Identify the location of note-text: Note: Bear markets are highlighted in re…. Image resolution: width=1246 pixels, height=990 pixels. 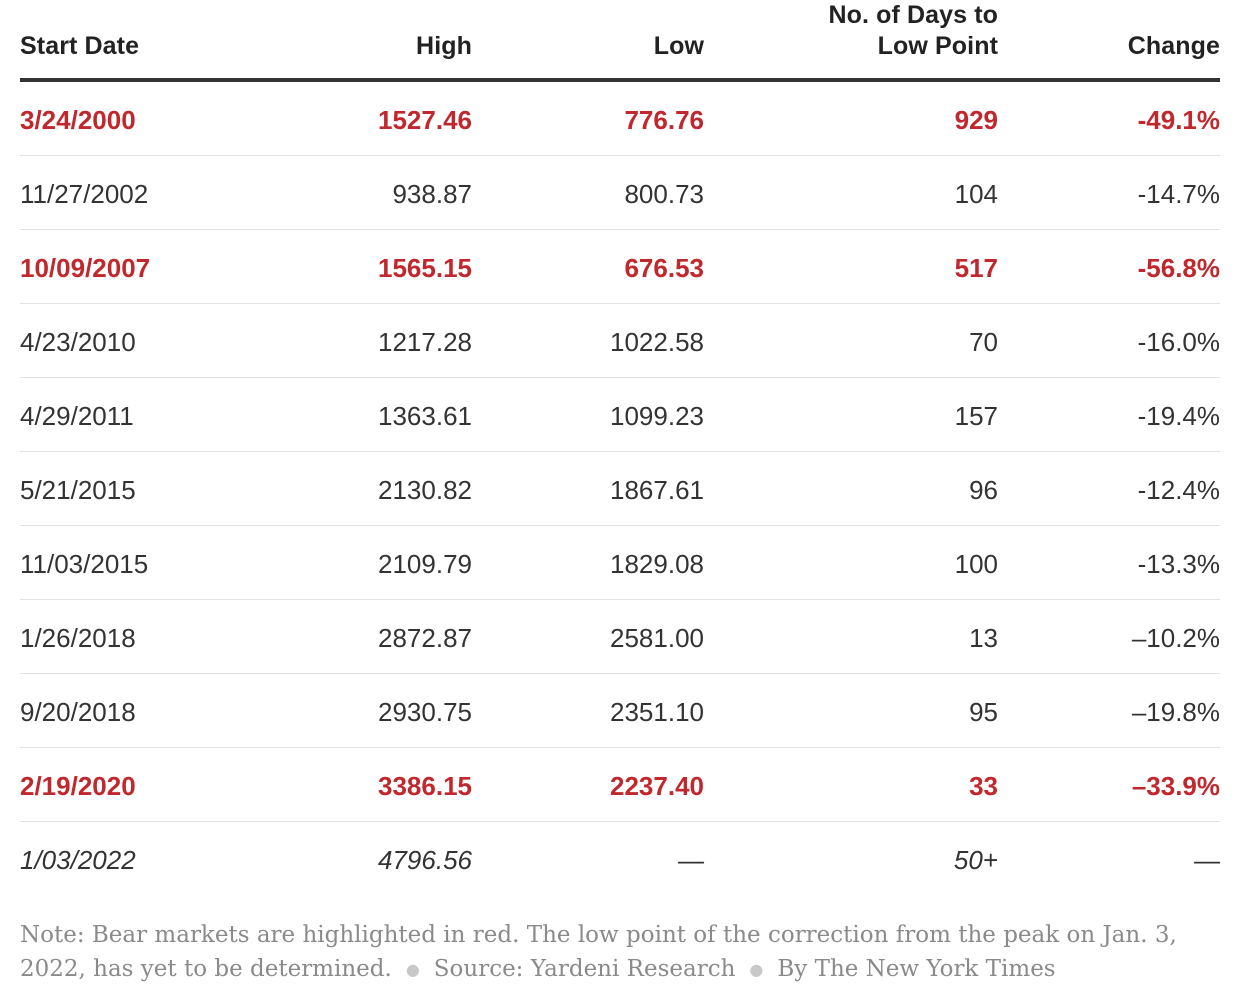
(598, 952).